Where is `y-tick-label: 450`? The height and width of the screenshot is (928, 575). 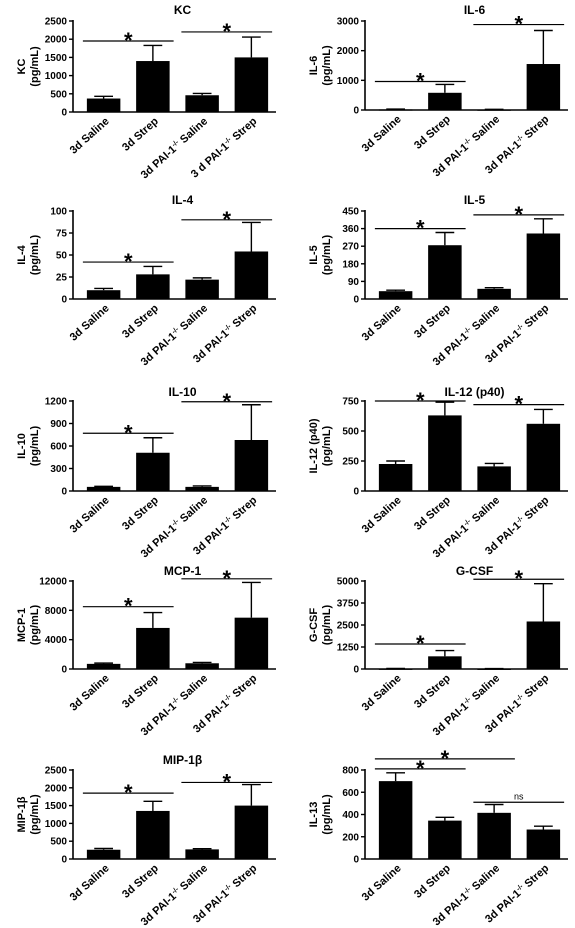 y-tick-label: 450 is located at coordinates (350, 212).